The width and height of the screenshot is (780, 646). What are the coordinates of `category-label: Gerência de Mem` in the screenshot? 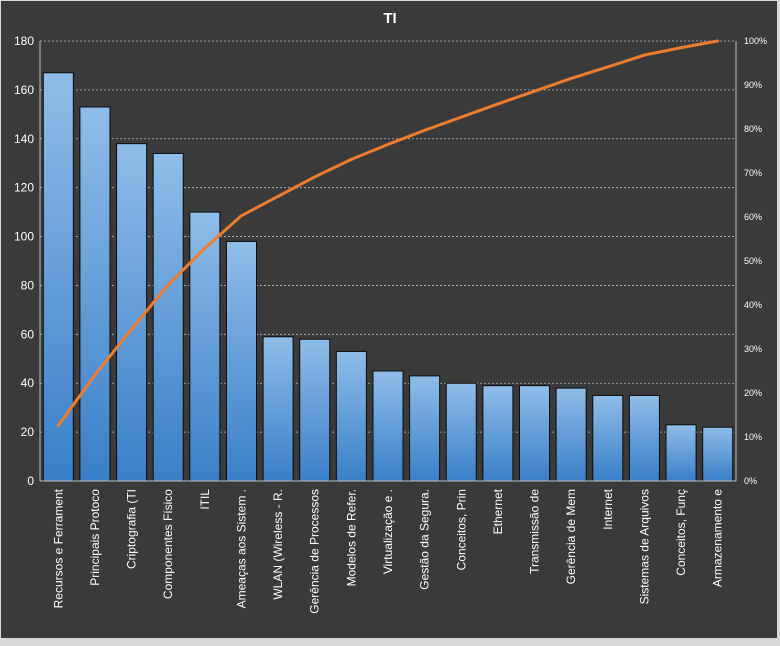 It's located at (571, 536).